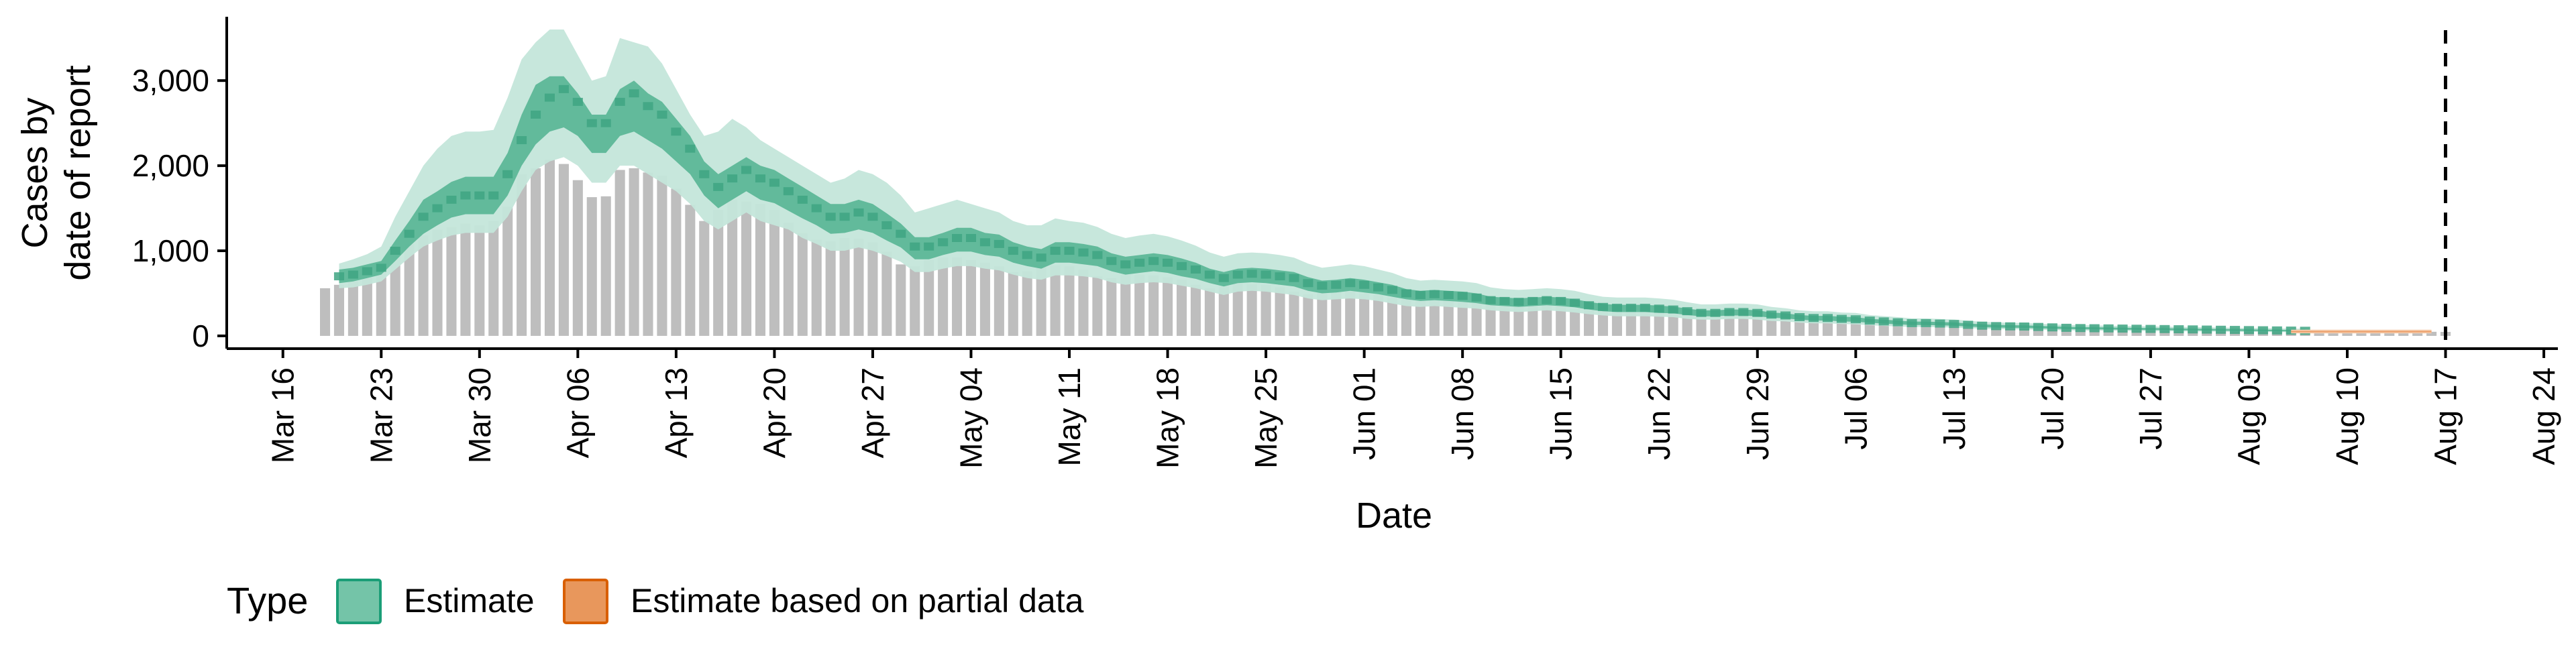 The height and width of the screenshot is (647, 2576). Describe the element at coordinates (872, 413) in the screenshot. I see `x-tick-label: Apr 27` at that location.